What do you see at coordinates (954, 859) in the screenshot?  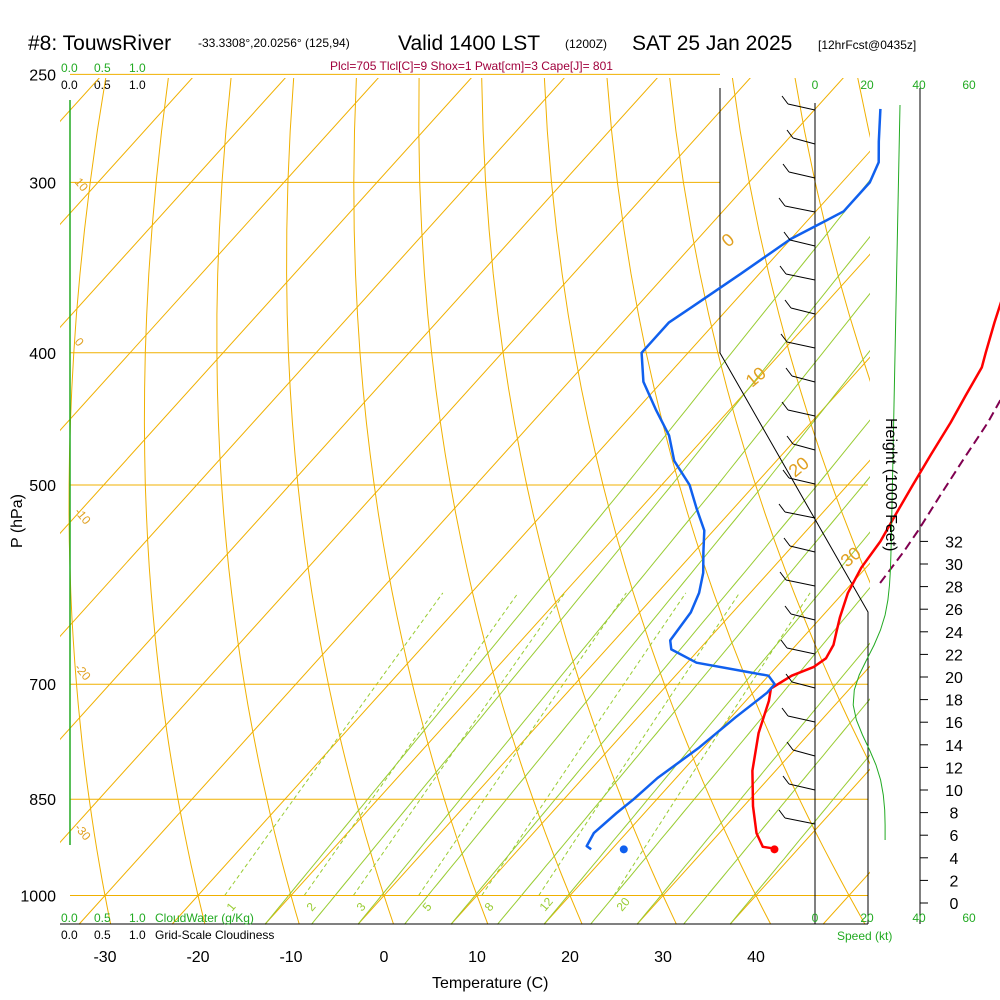 I see `height-tick-label: 4` at bounding box center [954, 859].